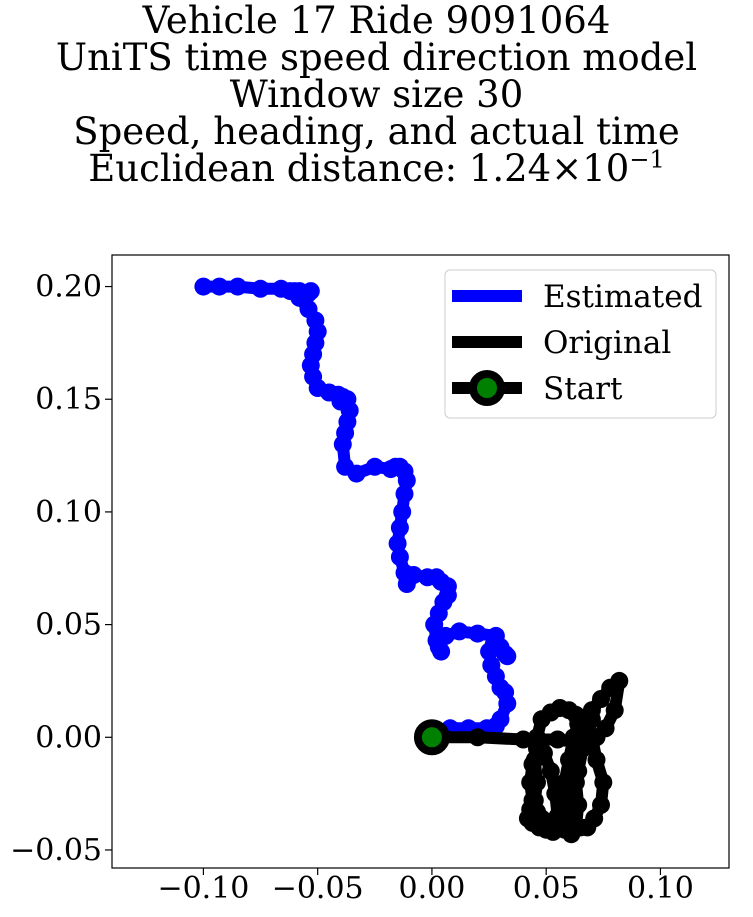 The height and width of the screenshot is (917, 753). What do you see at coordinates (56, 850) in the screenshot?
I see `y-tick-label: −0.05` at bounding box center [56, 850].